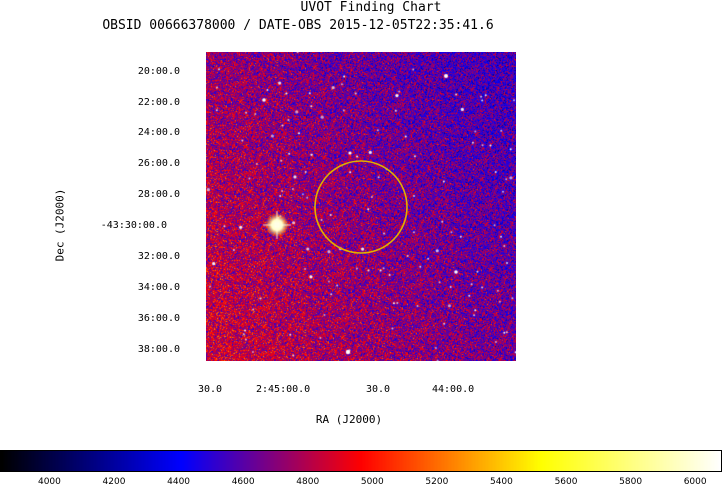  What do you see at coordinates (49, 482) in the screenshot?
I see `colorbar-tick-label: 4000` at bounding box center [49, 482].